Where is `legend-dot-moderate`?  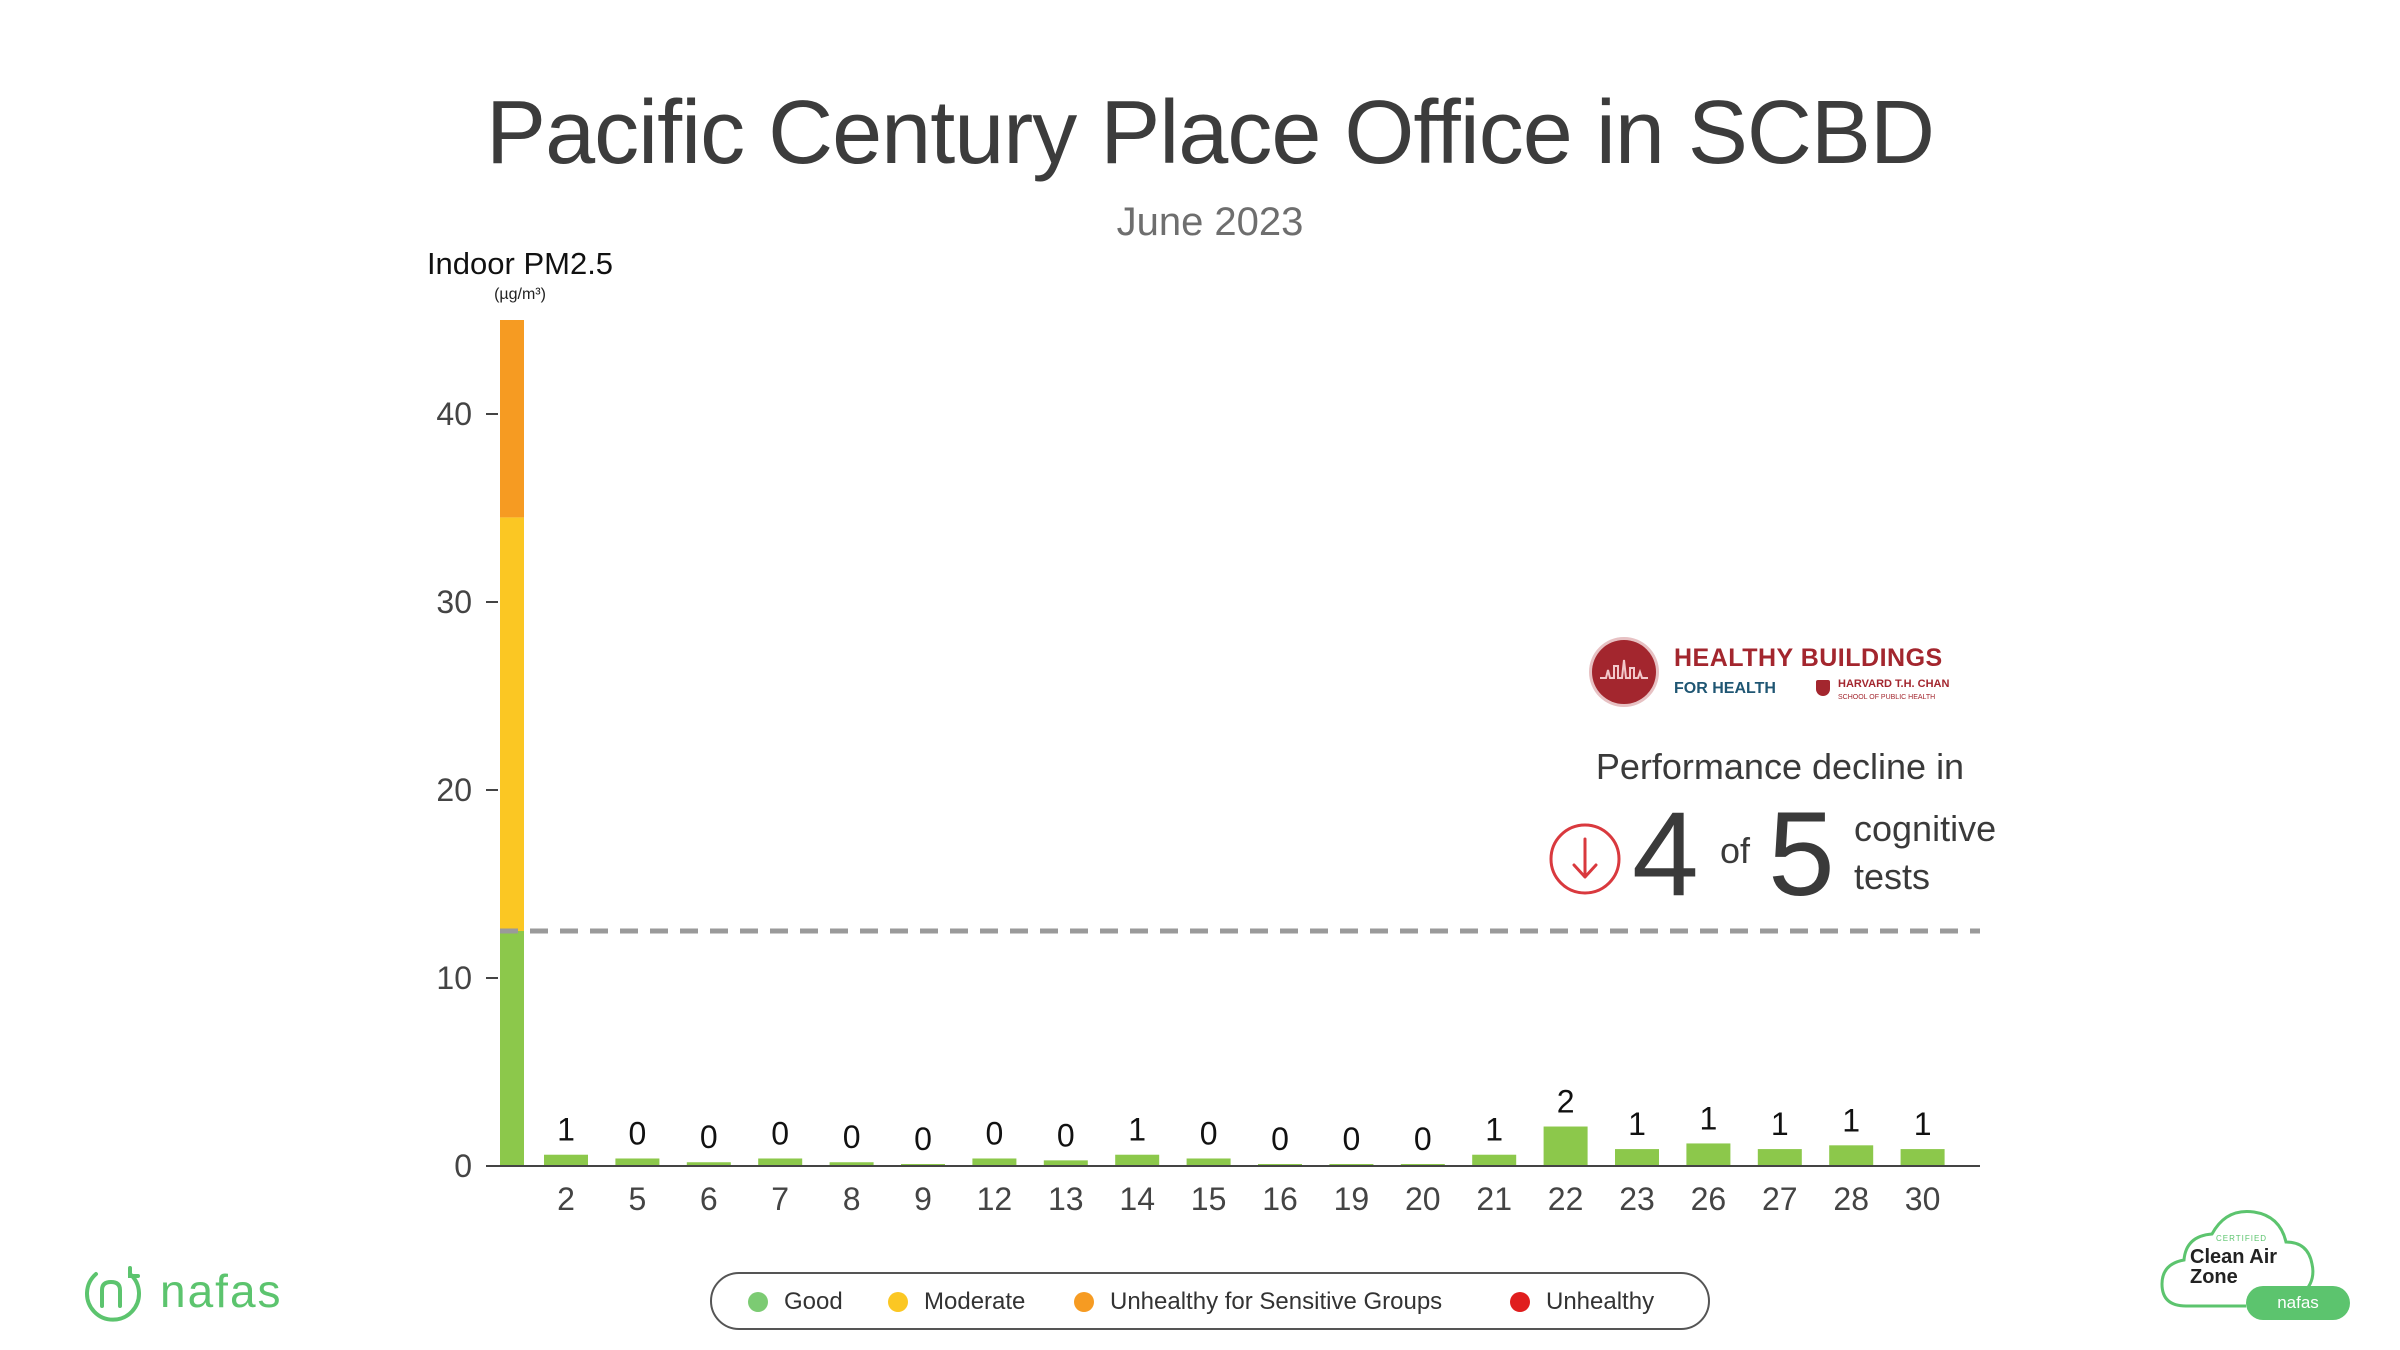 legend-dot-moderate is located at coordinates (898, 1302).